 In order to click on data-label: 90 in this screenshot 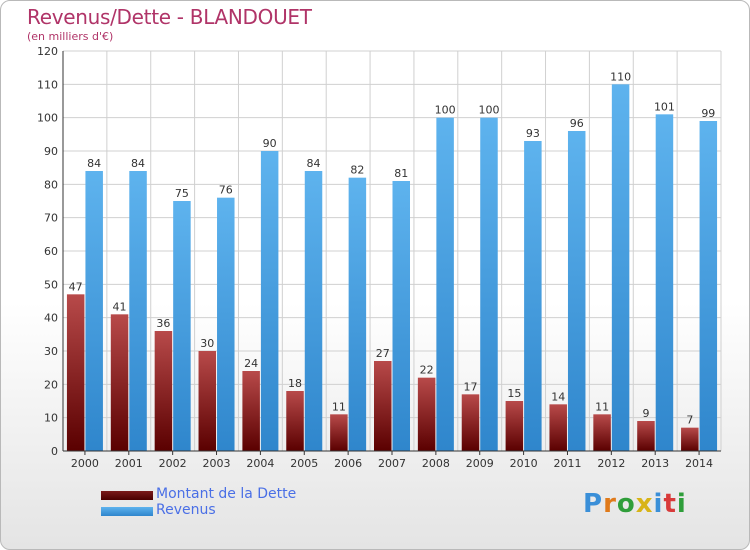, I will do `click(270, 143)`.